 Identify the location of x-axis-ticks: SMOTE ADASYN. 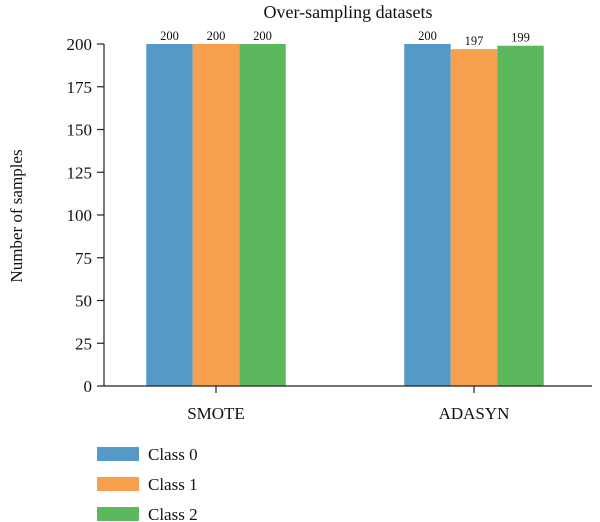
(348, 404).